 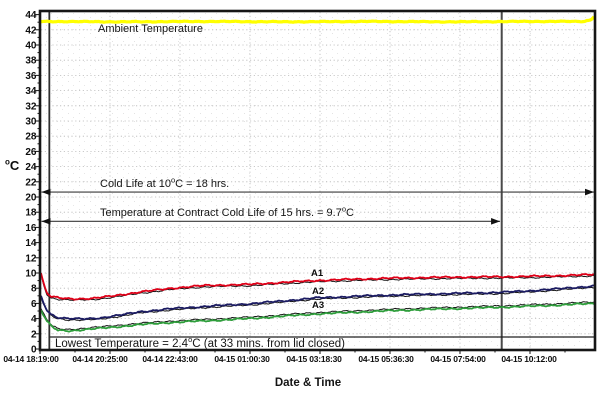 I want to click on series-ambient-line, so click(x=317, y=19).